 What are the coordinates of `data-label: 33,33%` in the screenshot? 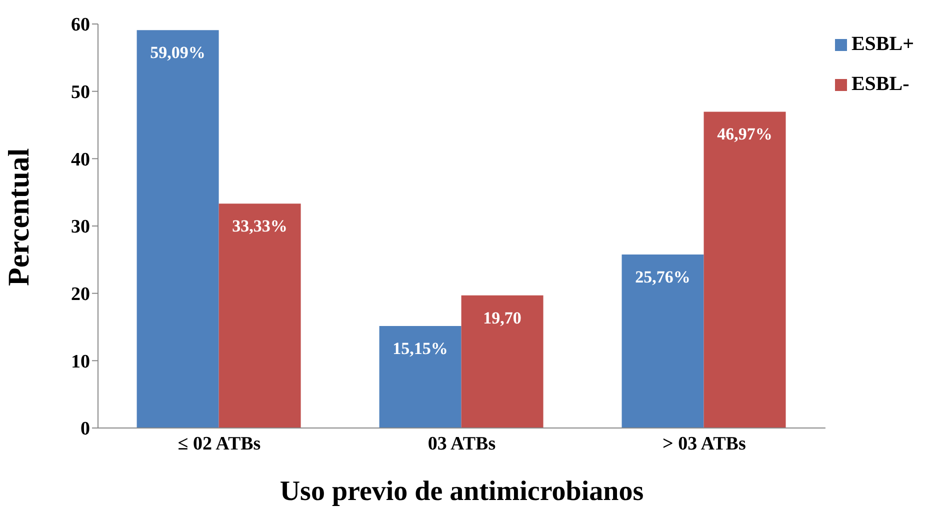 It's located at (260, 226).